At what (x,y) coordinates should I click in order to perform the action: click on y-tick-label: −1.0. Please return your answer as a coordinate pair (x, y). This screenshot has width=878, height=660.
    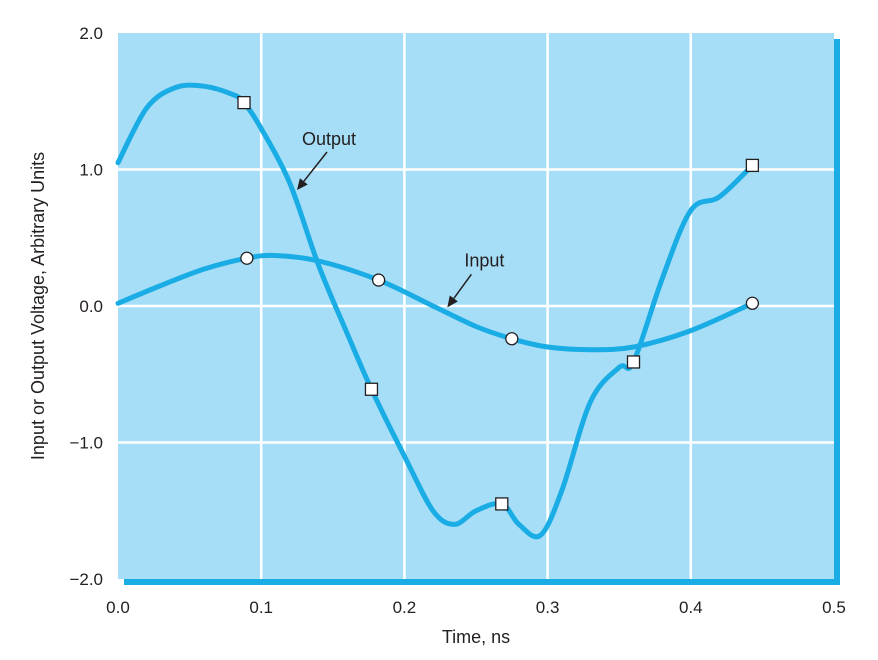
    Looking at the image, I should click on (86, 443).